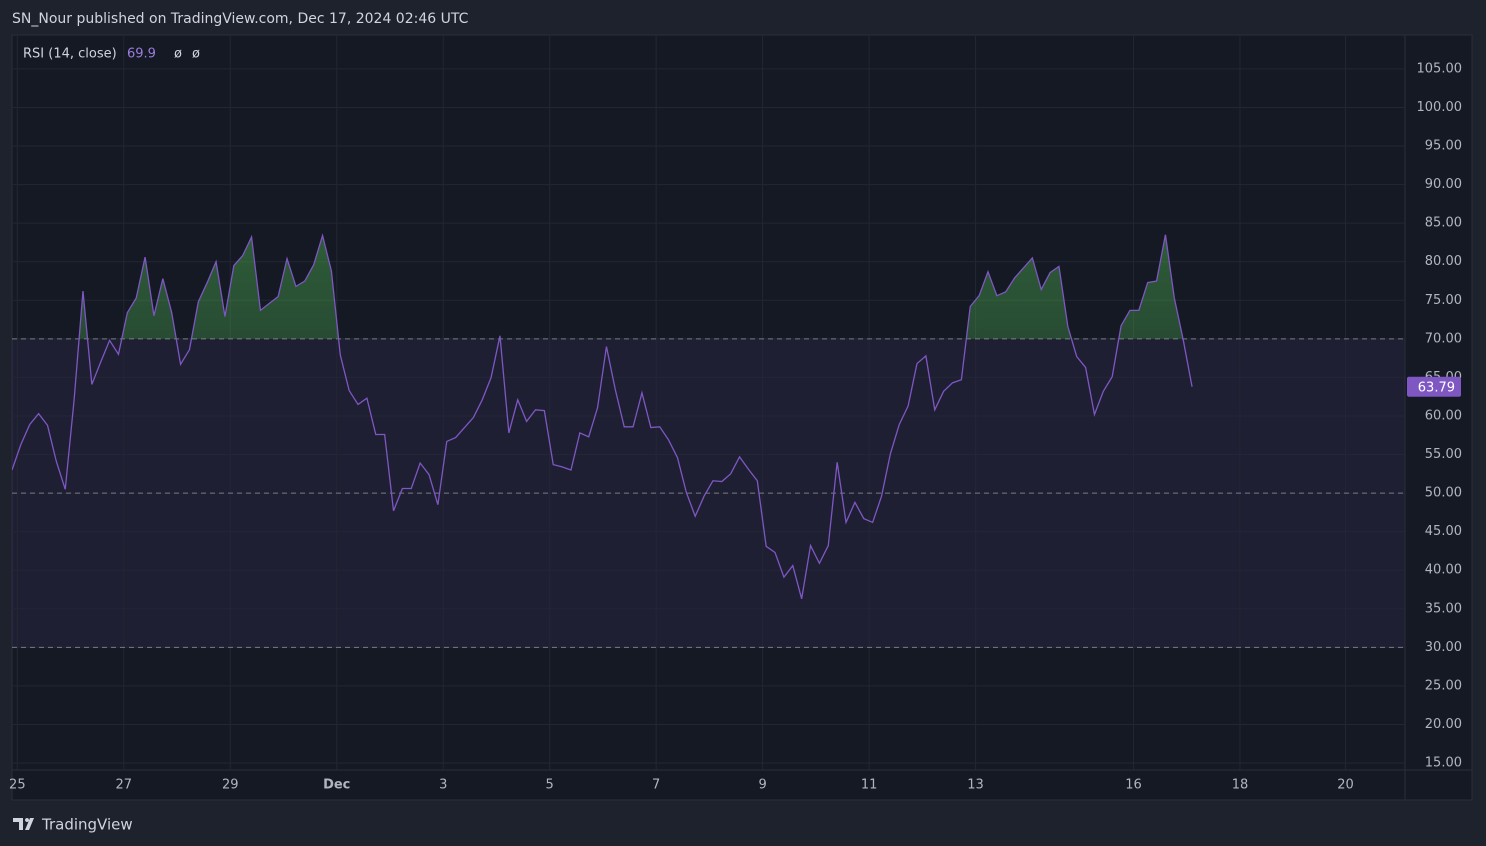 The height and width of the screenshot is (846, 1486). What do you see at coordinates (1443, 146) in the screenshot?
I see `y-tick-label: 95.00` at bounding box center [1443, 146].